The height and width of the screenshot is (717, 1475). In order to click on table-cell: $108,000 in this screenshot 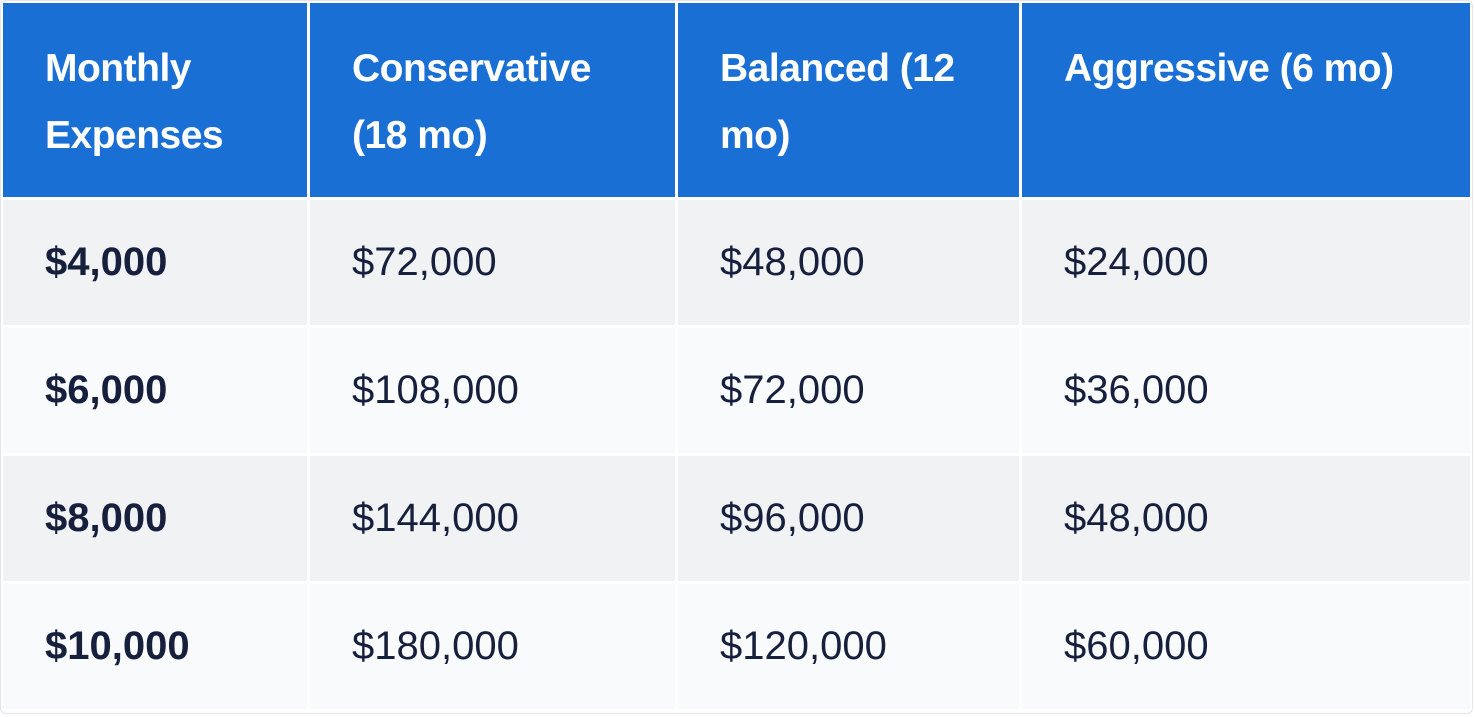, I will do `click(492, 390)`.